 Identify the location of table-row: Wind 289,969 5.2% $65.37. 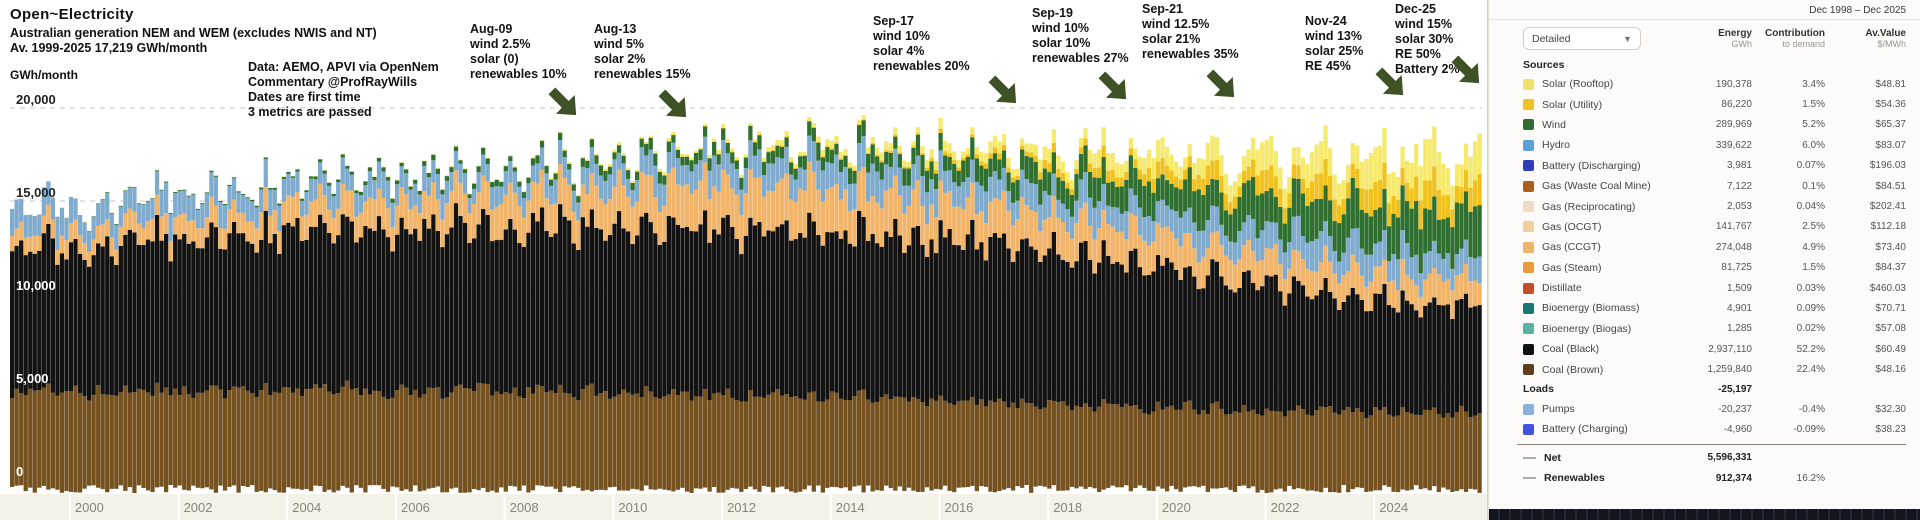
(1714, 125).